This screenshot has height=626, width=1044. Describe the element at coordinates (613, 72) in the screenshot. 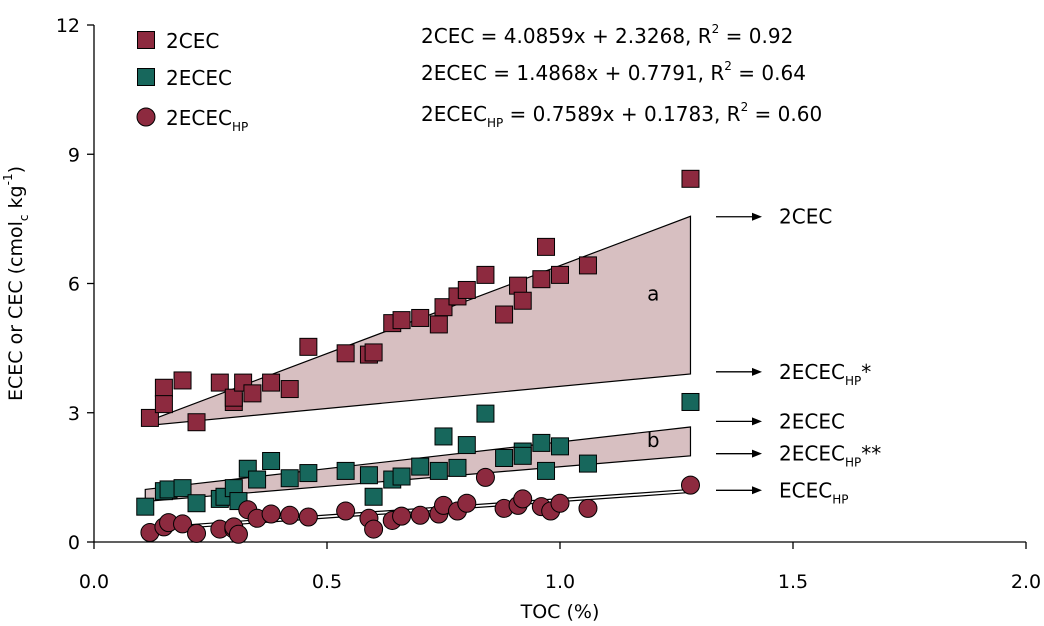

I see `equation-1: 2ECEC = 1.4868x + 0.7791, R2​ = 0.64` at that location.